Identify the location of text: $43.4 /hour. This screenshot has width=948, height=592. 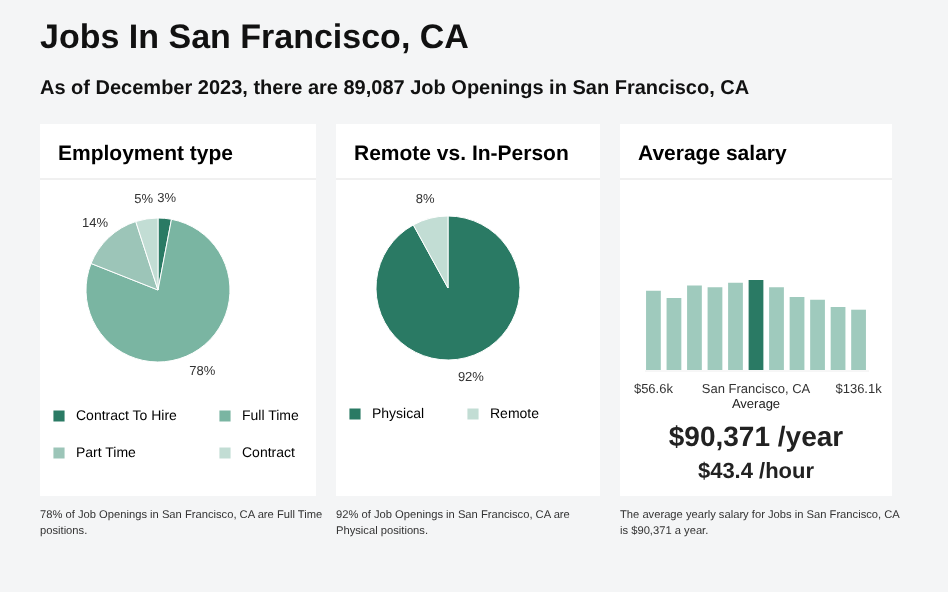
(756, 472).